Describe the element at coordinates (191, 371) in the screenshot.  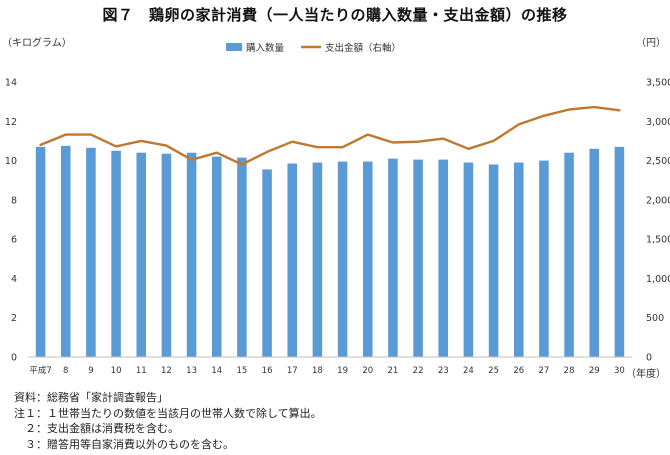
I see `x-tick-label: 13` at that location.